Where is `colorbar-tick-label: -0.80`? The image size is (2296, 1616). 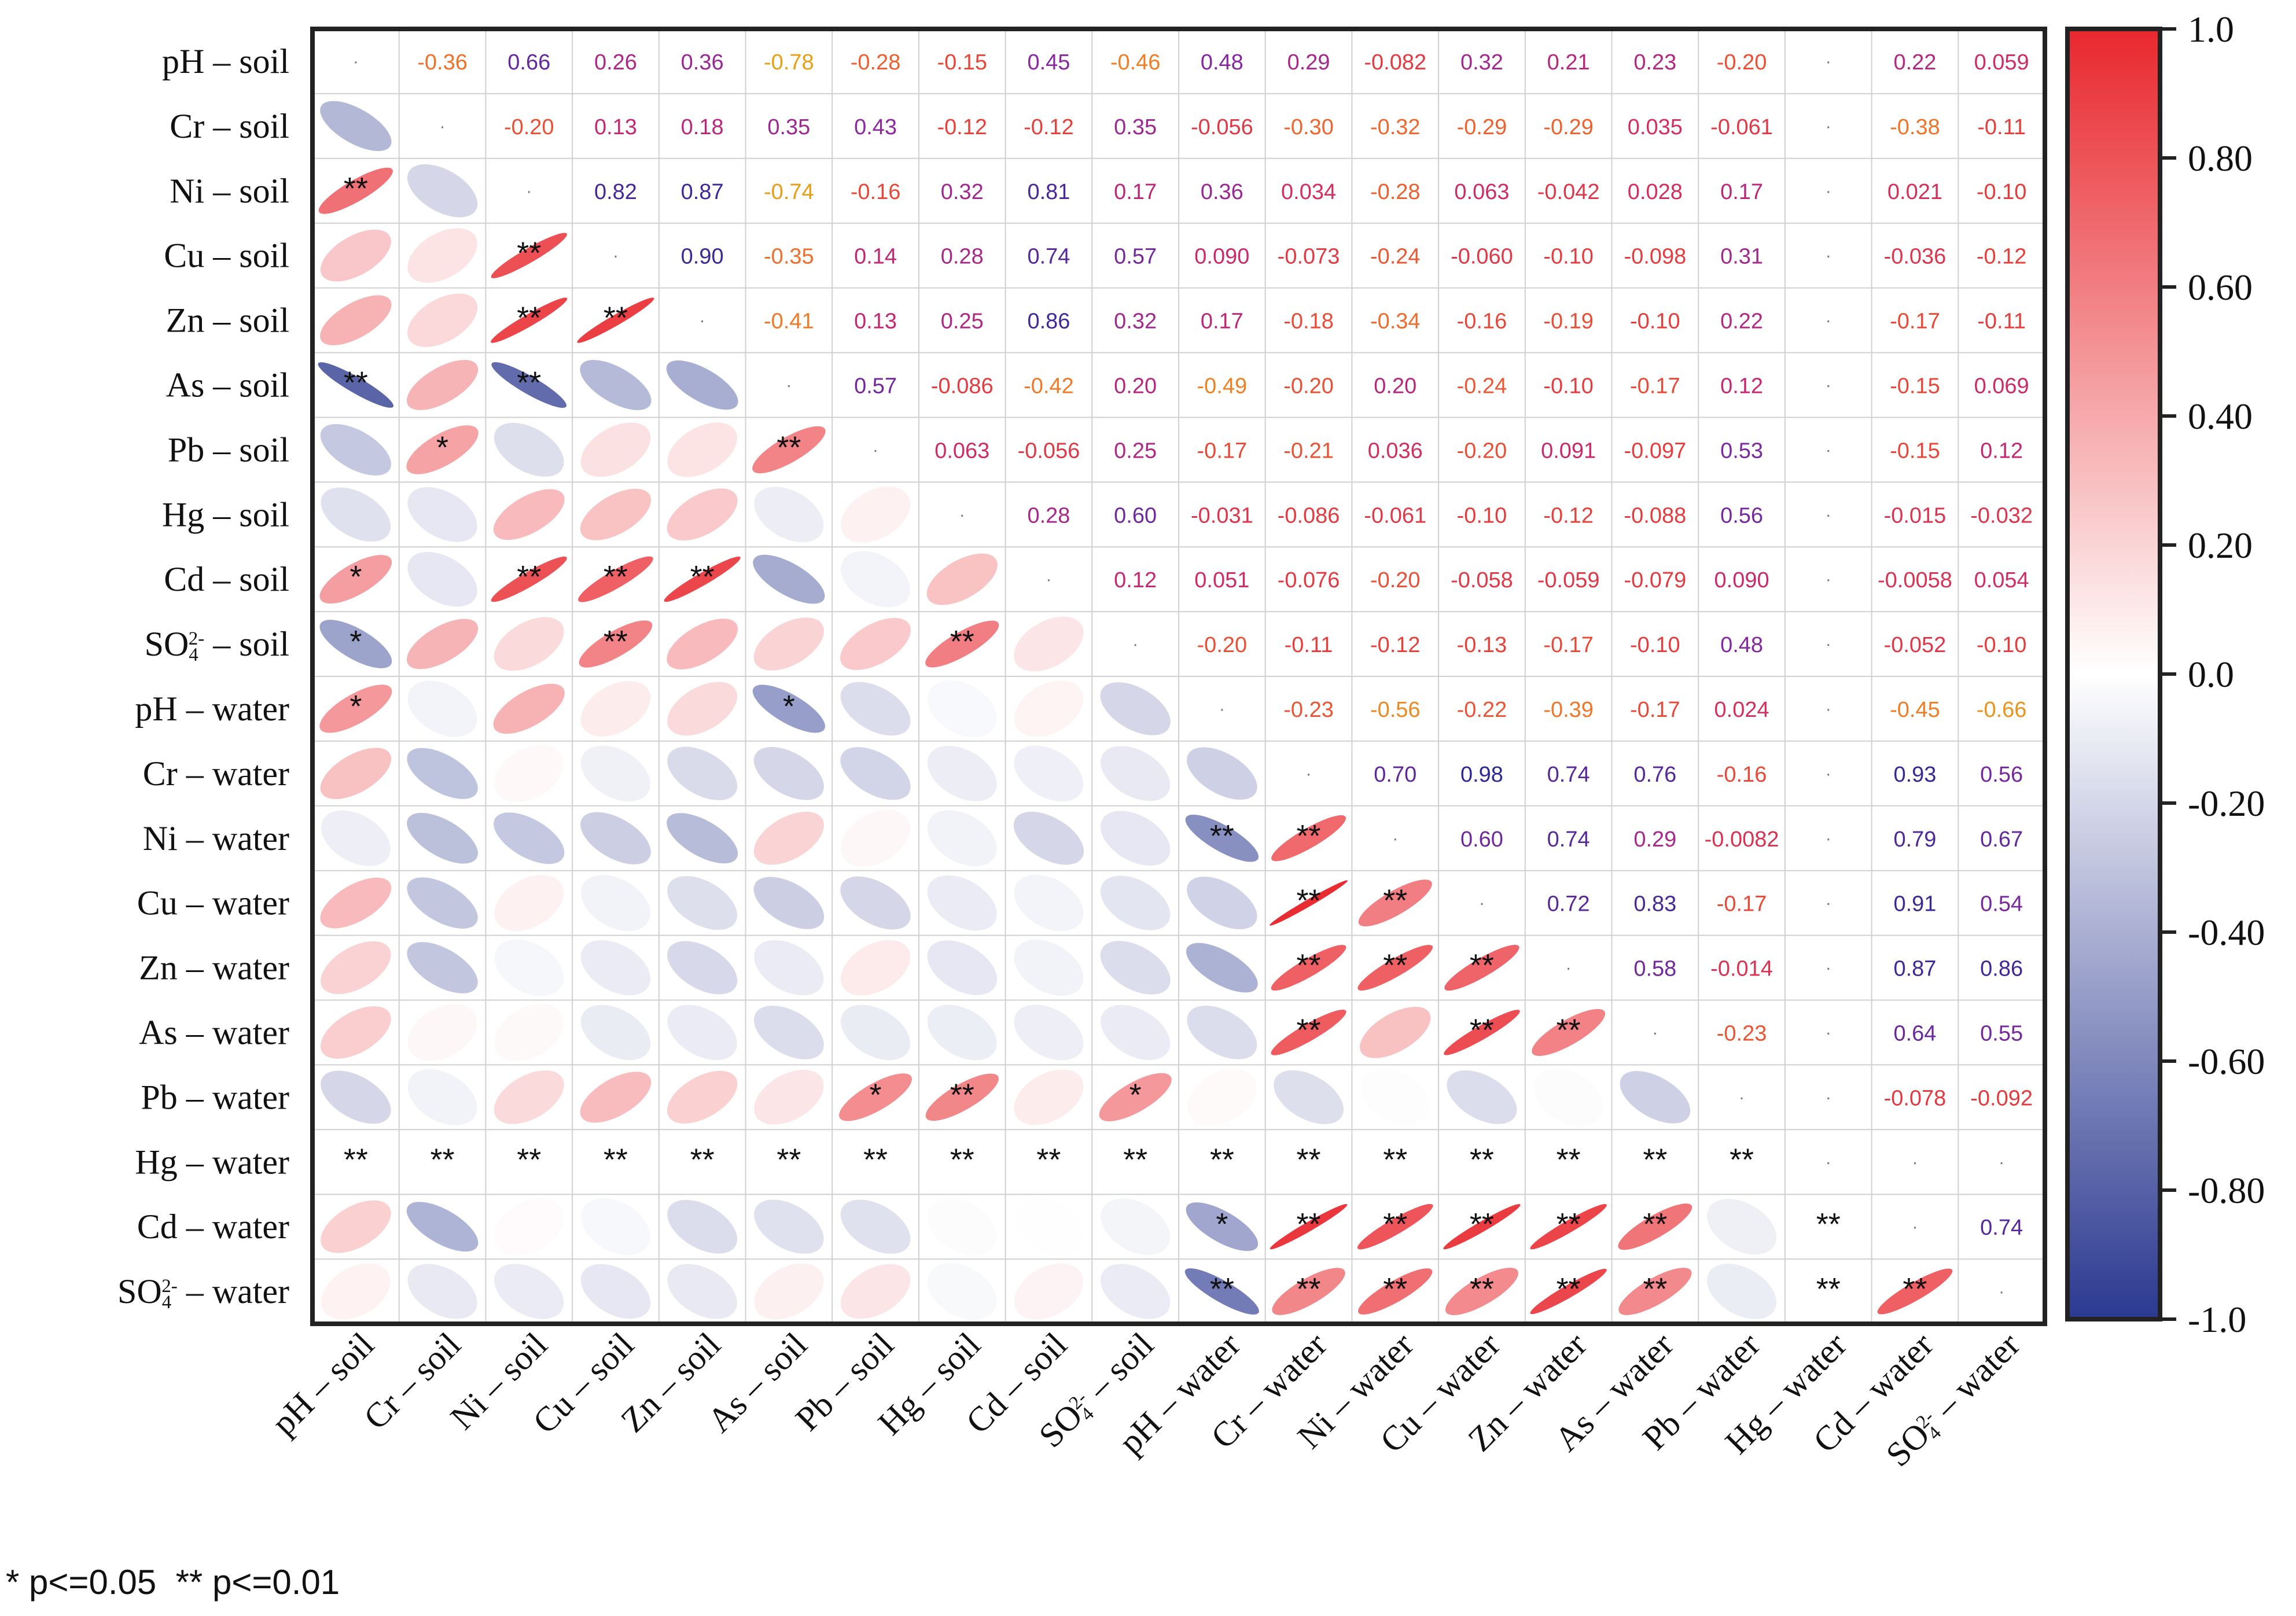 colorbar-tick-label: -0.80 is located at coordinates (2226, 1190).